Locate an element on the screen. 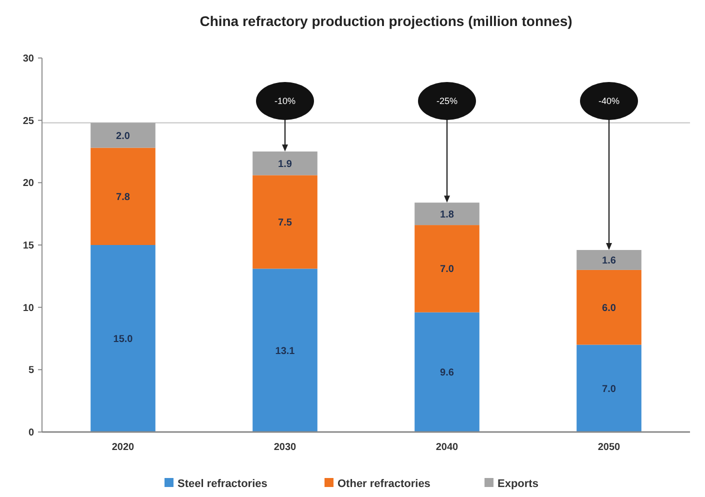 The width and height of the screenshot is (705, 497). y-tick-label: 20 is located at coordinates (28, 184).